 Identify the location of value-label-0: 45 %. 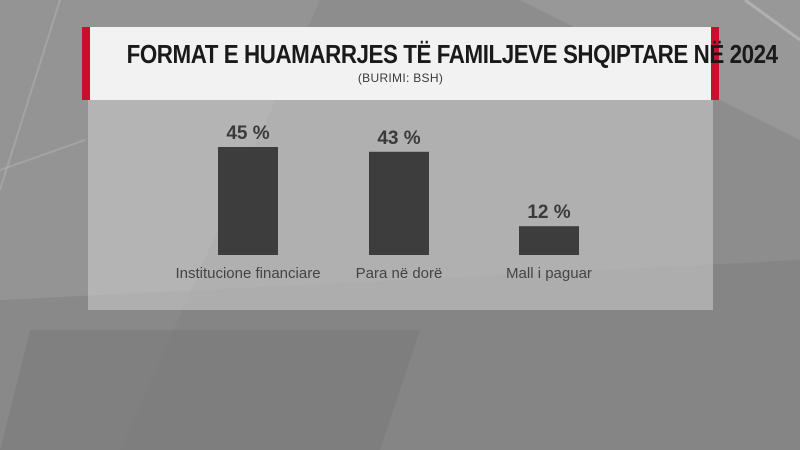
(247, 133).